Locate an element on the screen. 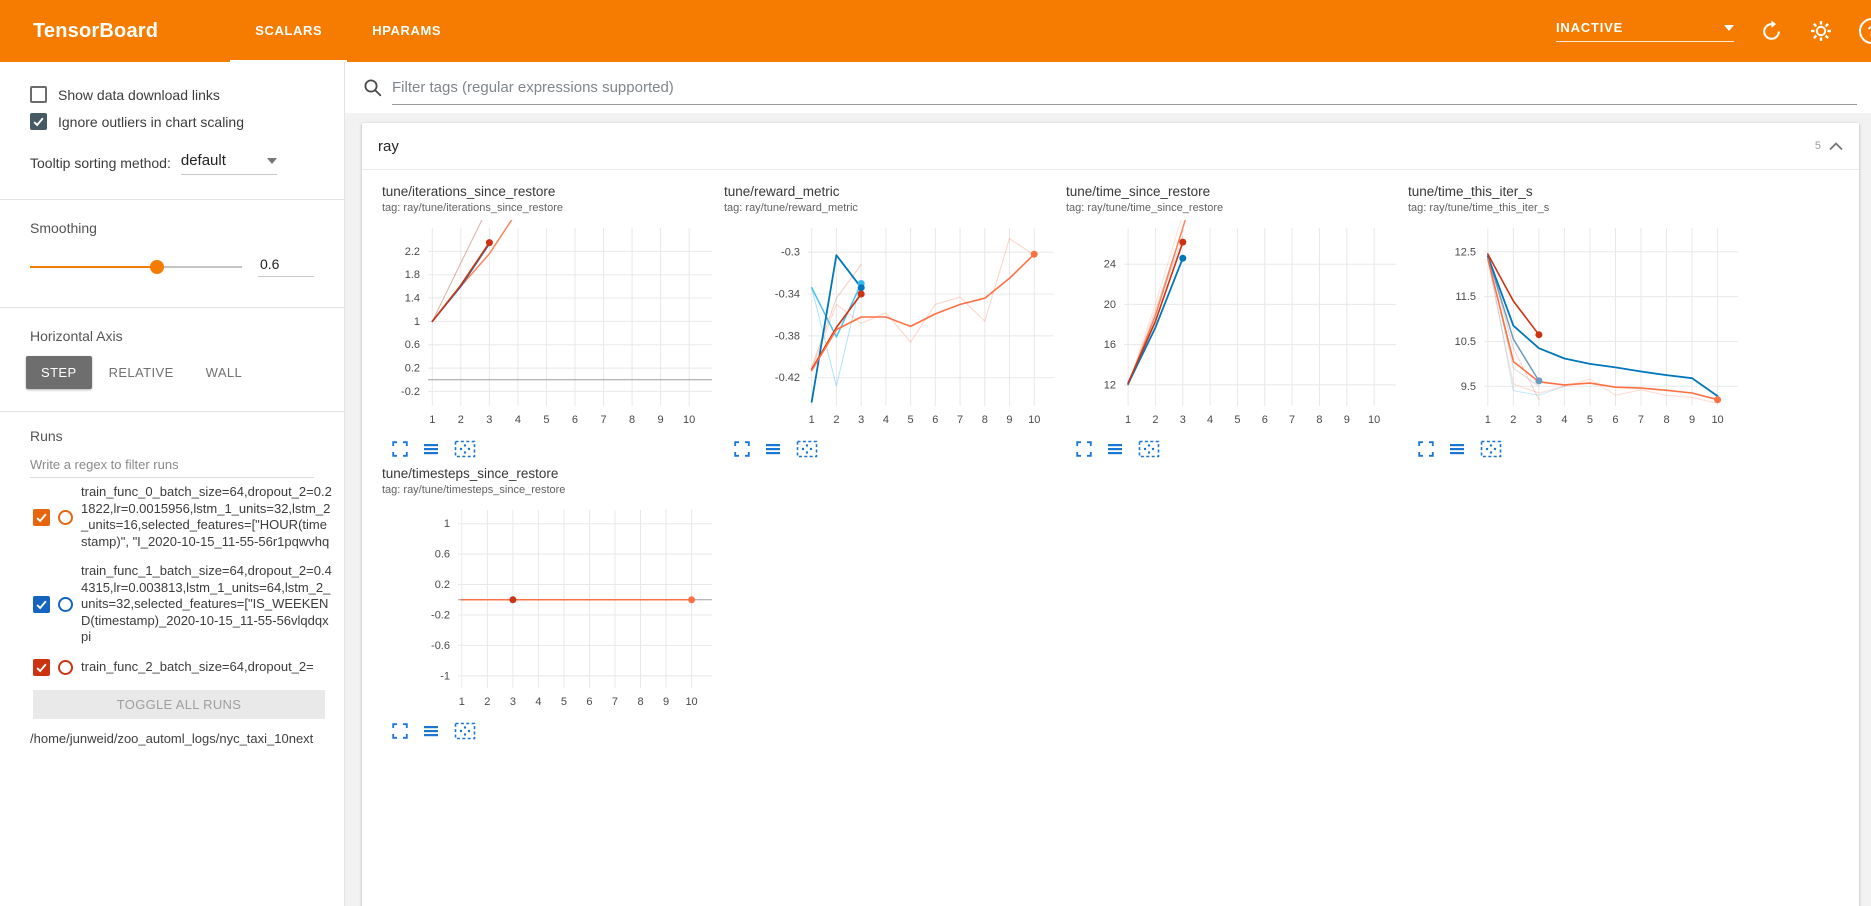 This screenshot has width=1871, height=906. smoothing-row: 0.6 is located at coordinates (172, 266).